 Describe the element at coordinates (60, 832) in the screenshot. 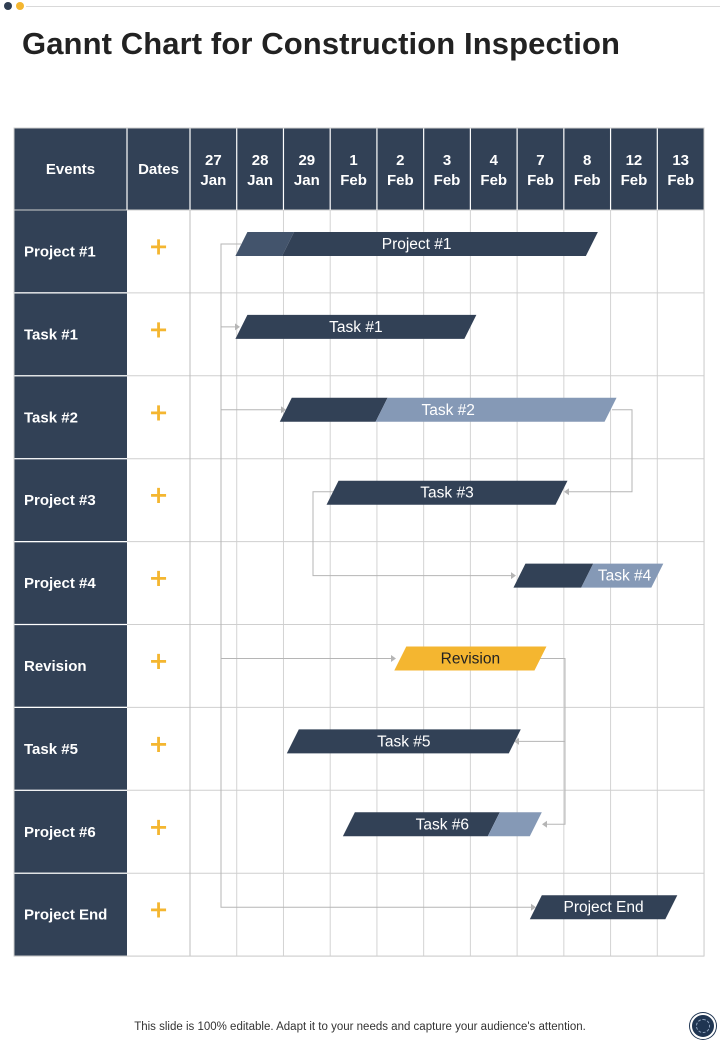

I see `event-label: Project #6` at that location.